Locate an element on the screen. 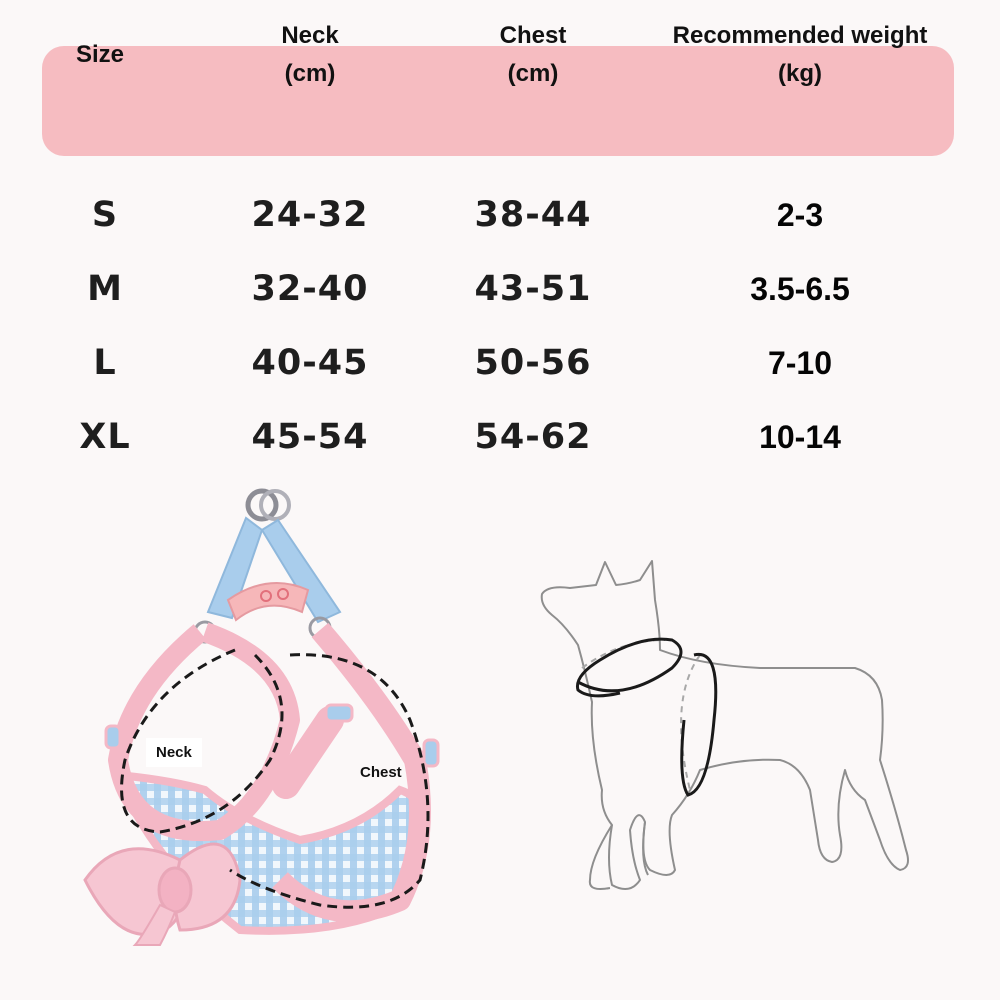 The height and width of the screenshot is (1000, 1000). neck-cell: 45-54 is located at coordinates (310, 437).